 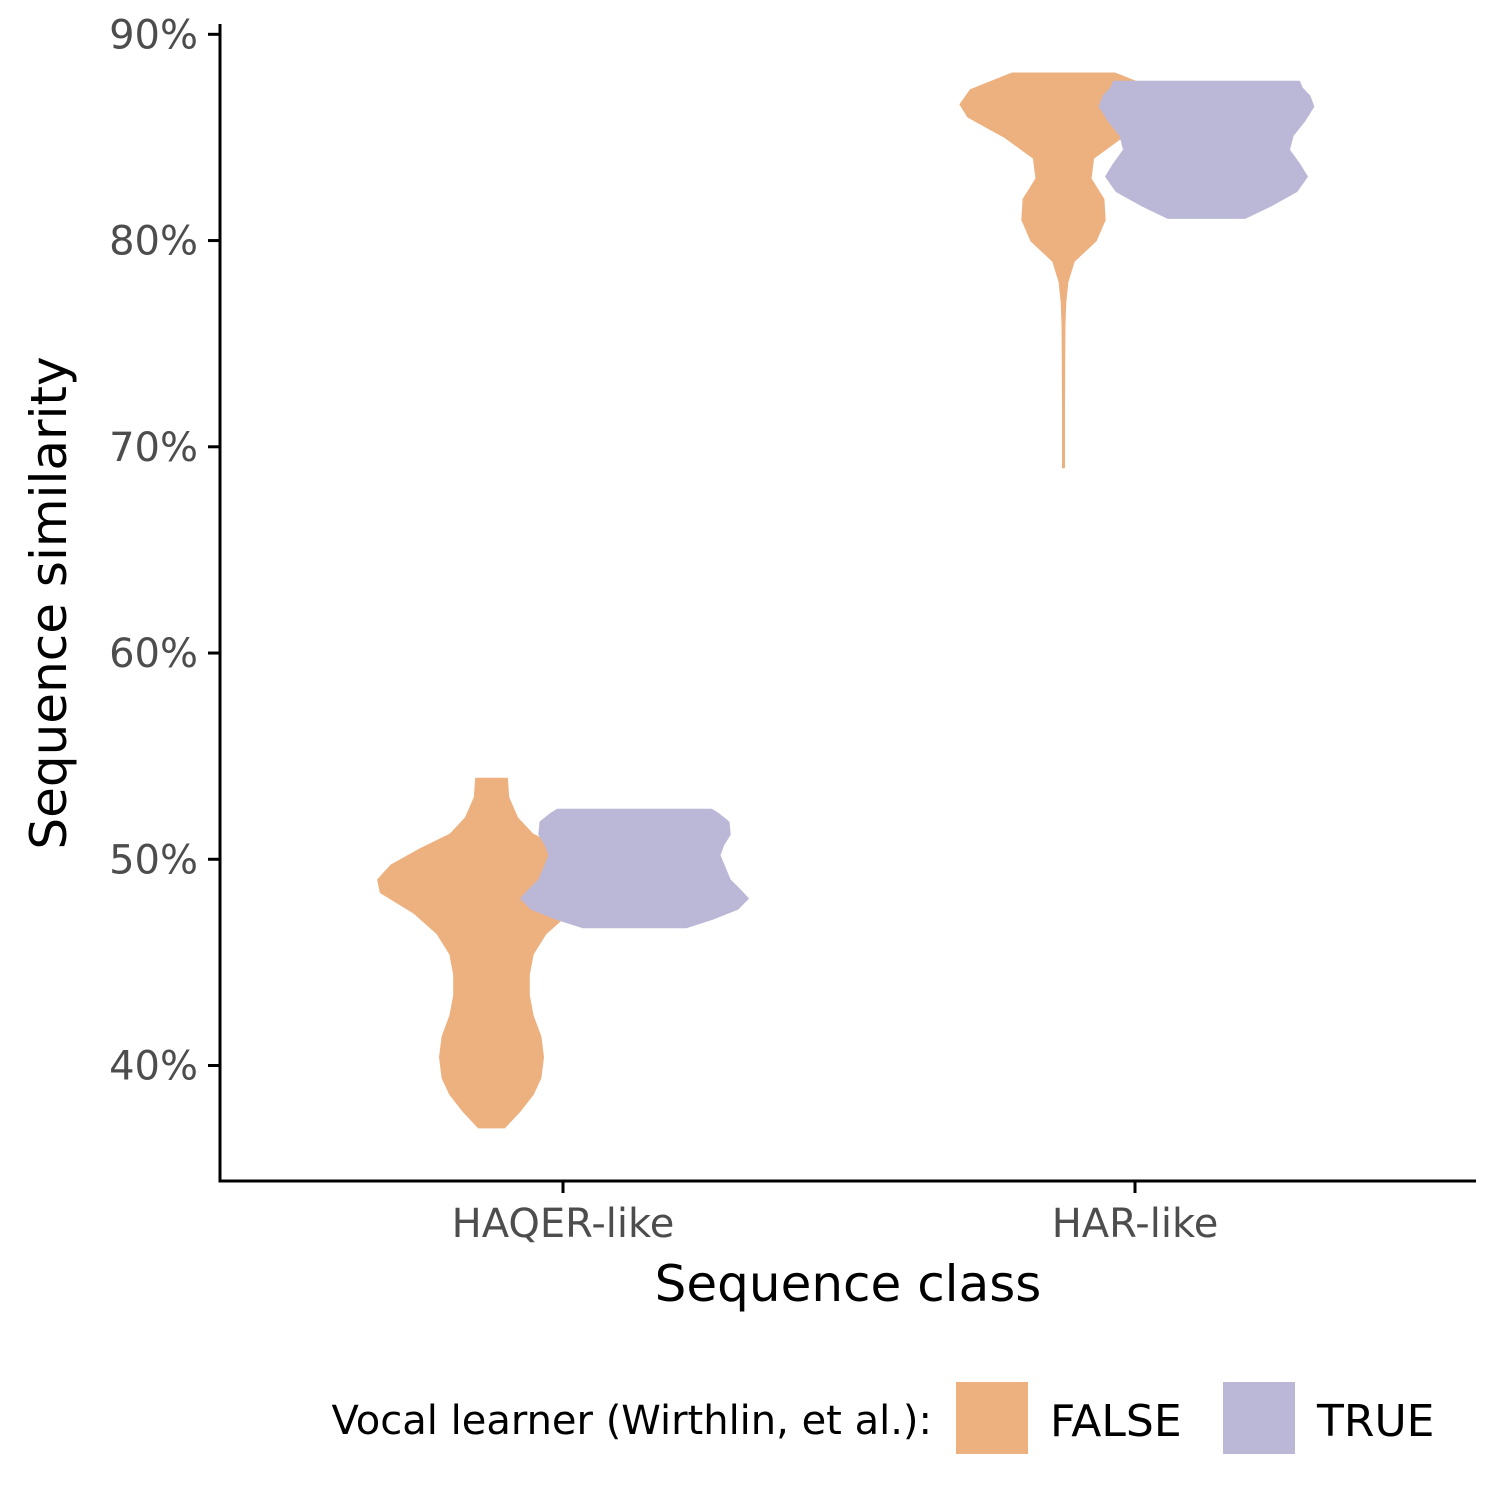 I want to click on legend-label-false: FALSE, so click(x=1116, y=1421).